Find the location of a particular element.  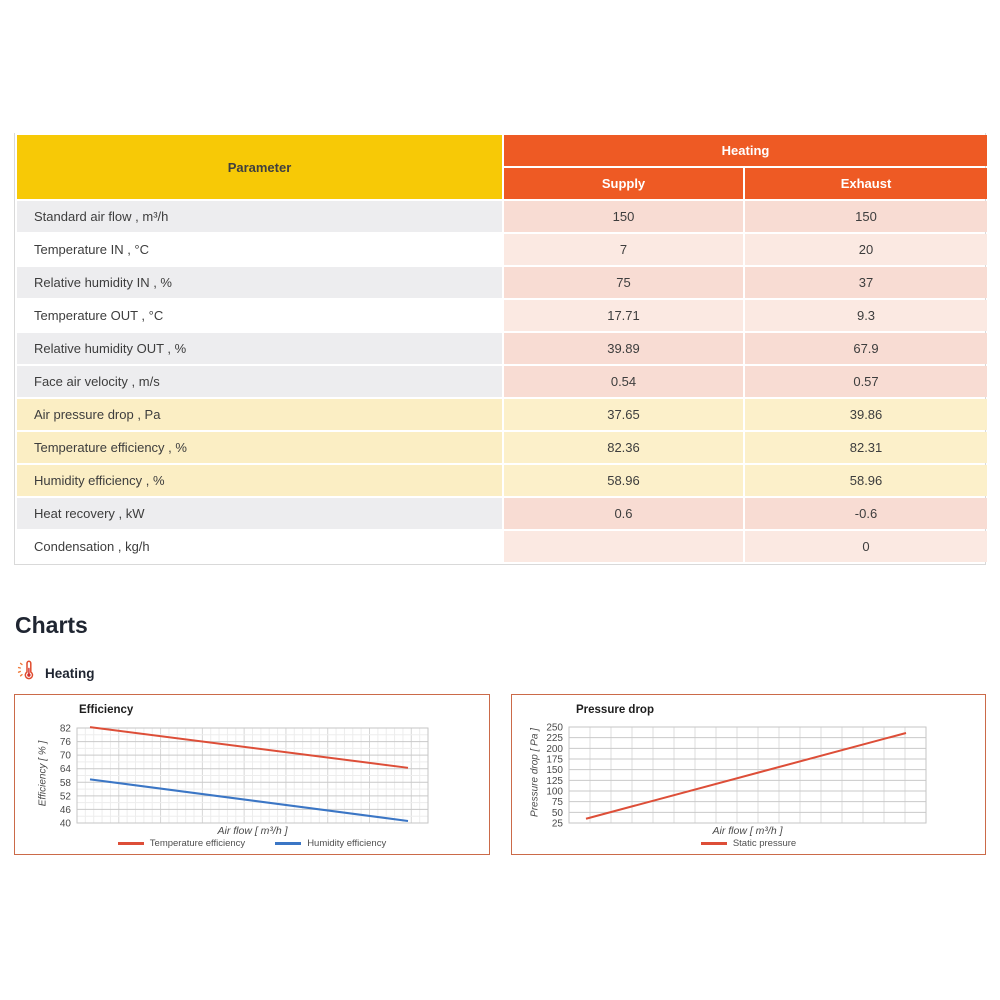

parameter-name: Relative humidity OUT , % is located at coordinates (259, 348).